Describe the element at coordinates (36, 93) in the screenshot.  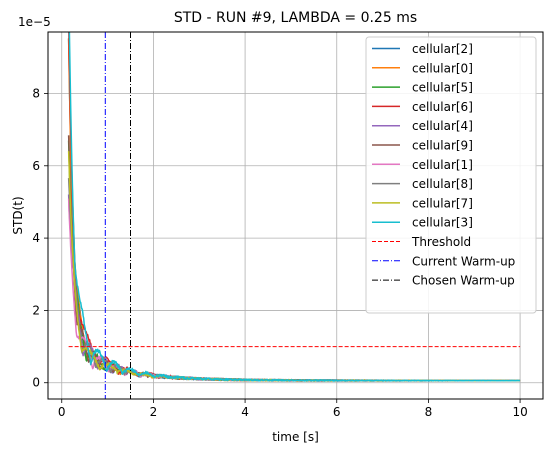
I see `y-tick-label: 8` at that location.